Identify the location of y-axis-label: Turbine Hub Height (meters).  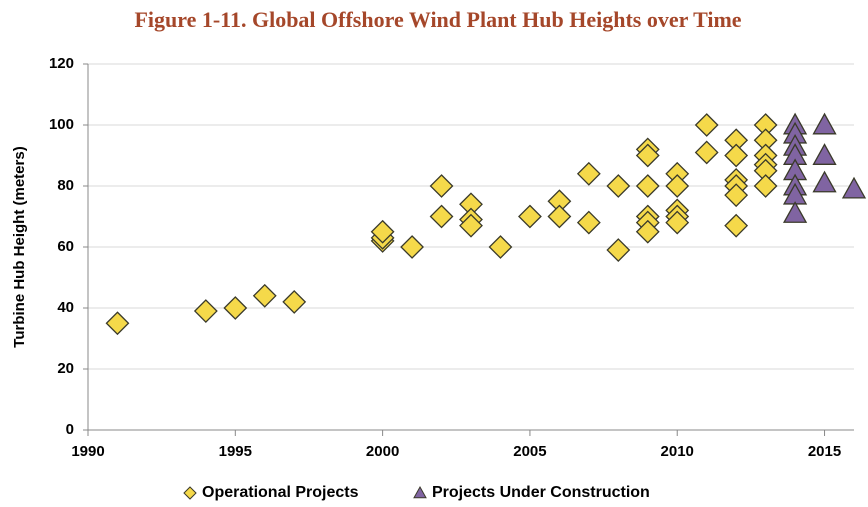
(19, 246).